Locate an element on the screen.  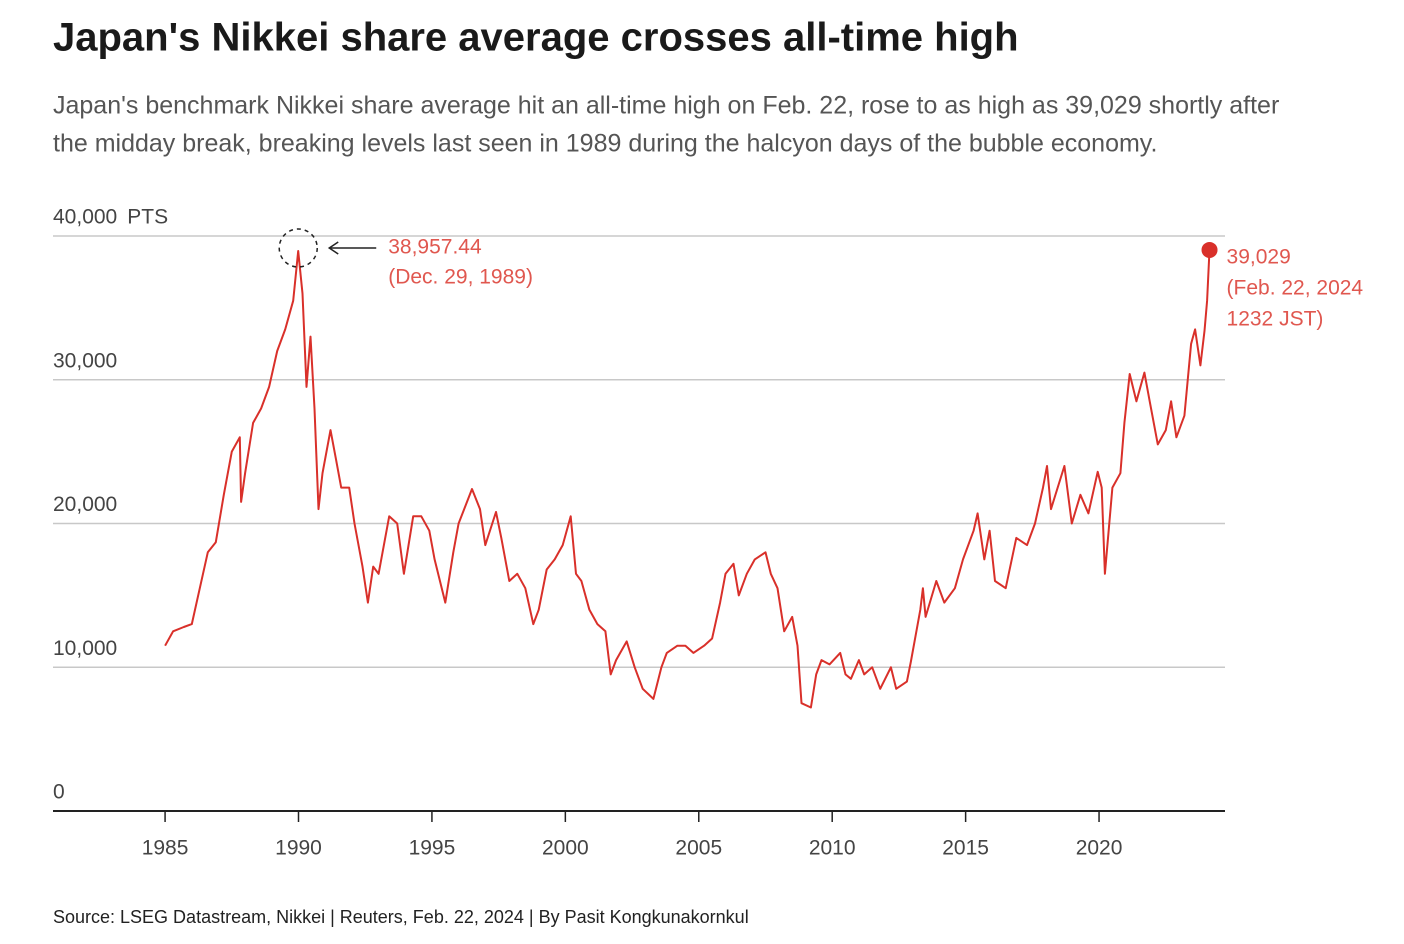
annotation: 1232 JST) is located at coordinates (1275, 319).